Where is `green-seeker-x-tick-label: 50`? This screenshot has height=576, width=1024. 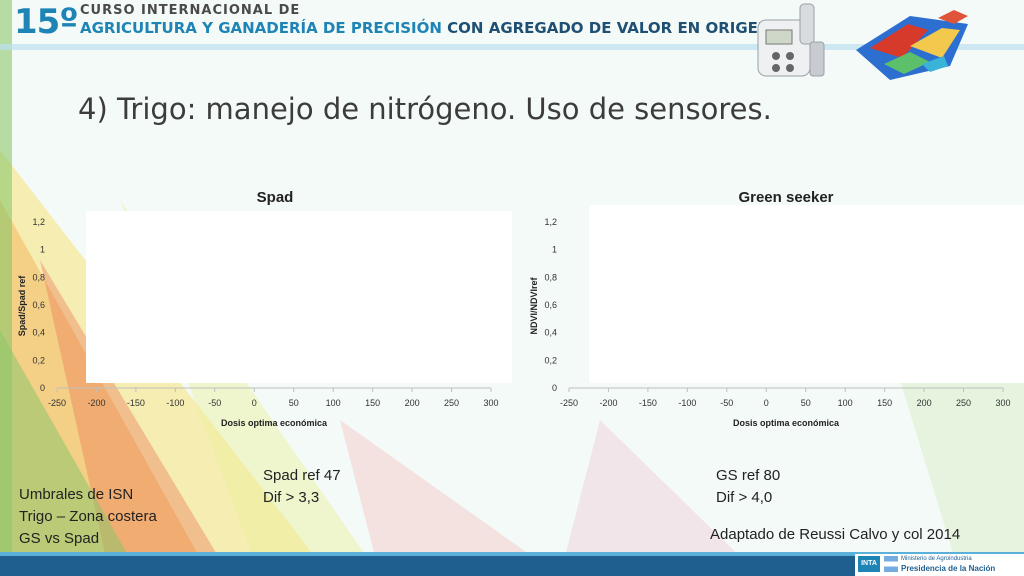 green-seeker-x-tick-label: 50 is located at coordinates (806, 403).